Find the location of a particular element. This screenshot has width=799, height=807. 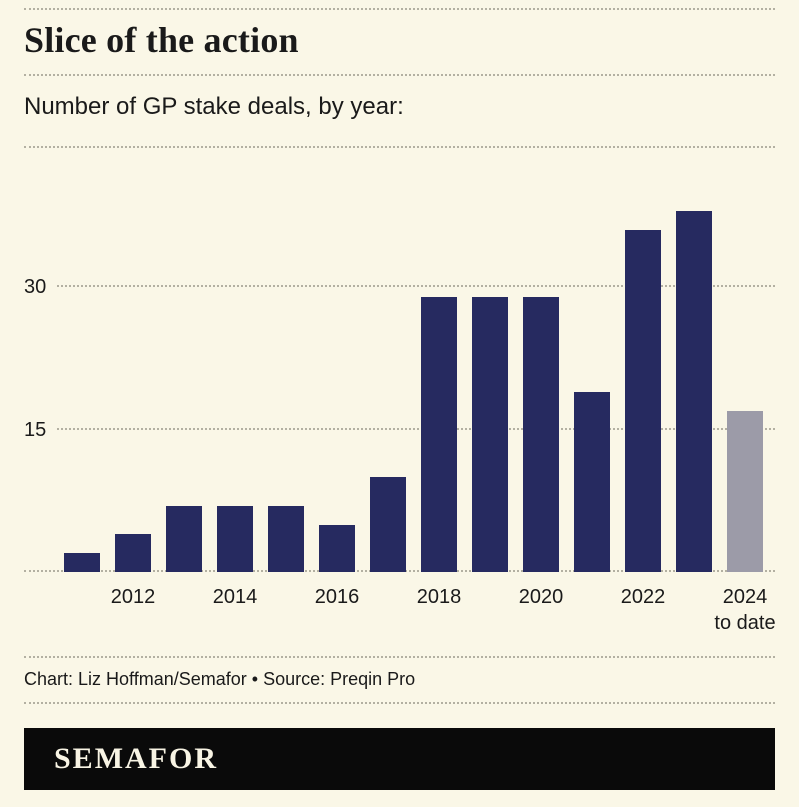

x-tick-2014: 2014 is located at coordinates (235, 620).